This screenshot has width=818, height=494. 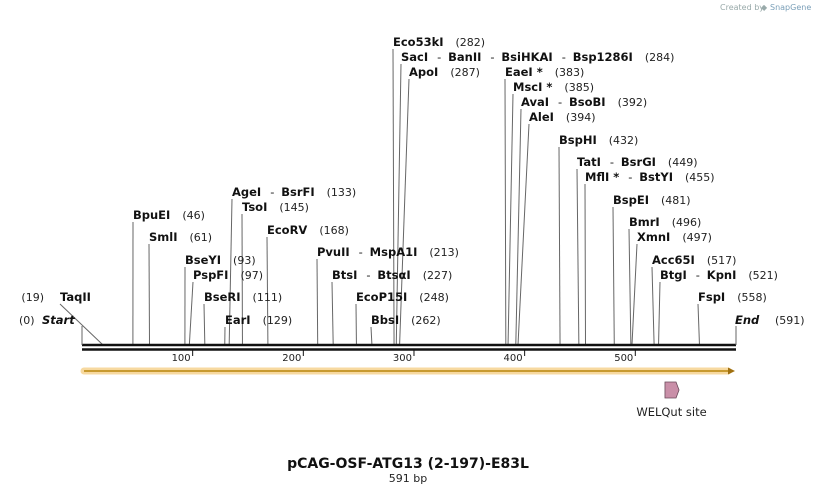 I want to click on enzyme-name: BsrFI, so click(x=297, y=192).